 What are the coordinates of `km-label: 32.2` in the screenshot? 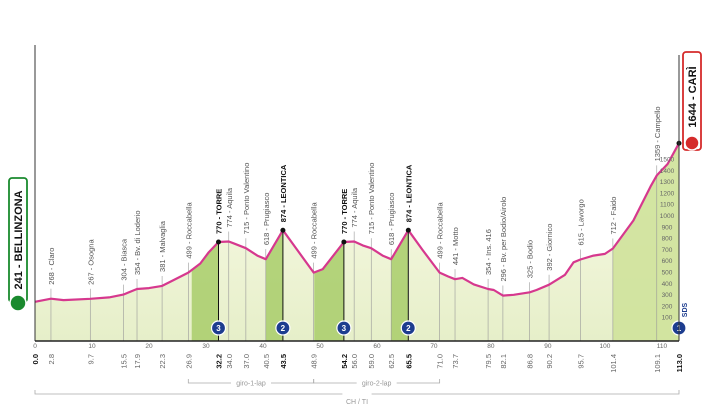 It's located at (219, 361).